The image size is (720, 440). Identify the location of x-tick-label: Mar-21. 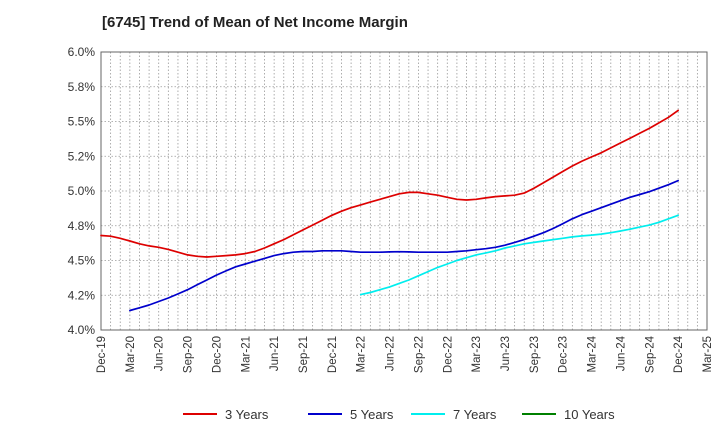
(246, 354).